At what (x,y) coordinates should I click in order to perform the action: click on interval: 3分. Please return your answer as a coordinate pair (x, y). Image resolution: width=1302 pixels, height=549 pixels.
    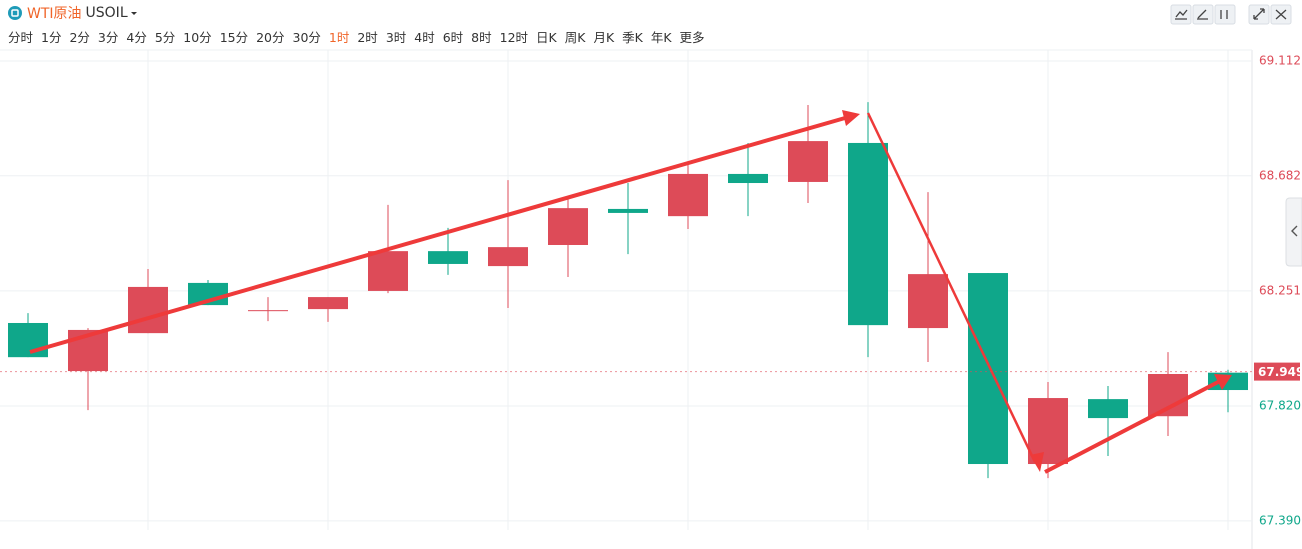
    Looking at the image, I should click on (108, 37).